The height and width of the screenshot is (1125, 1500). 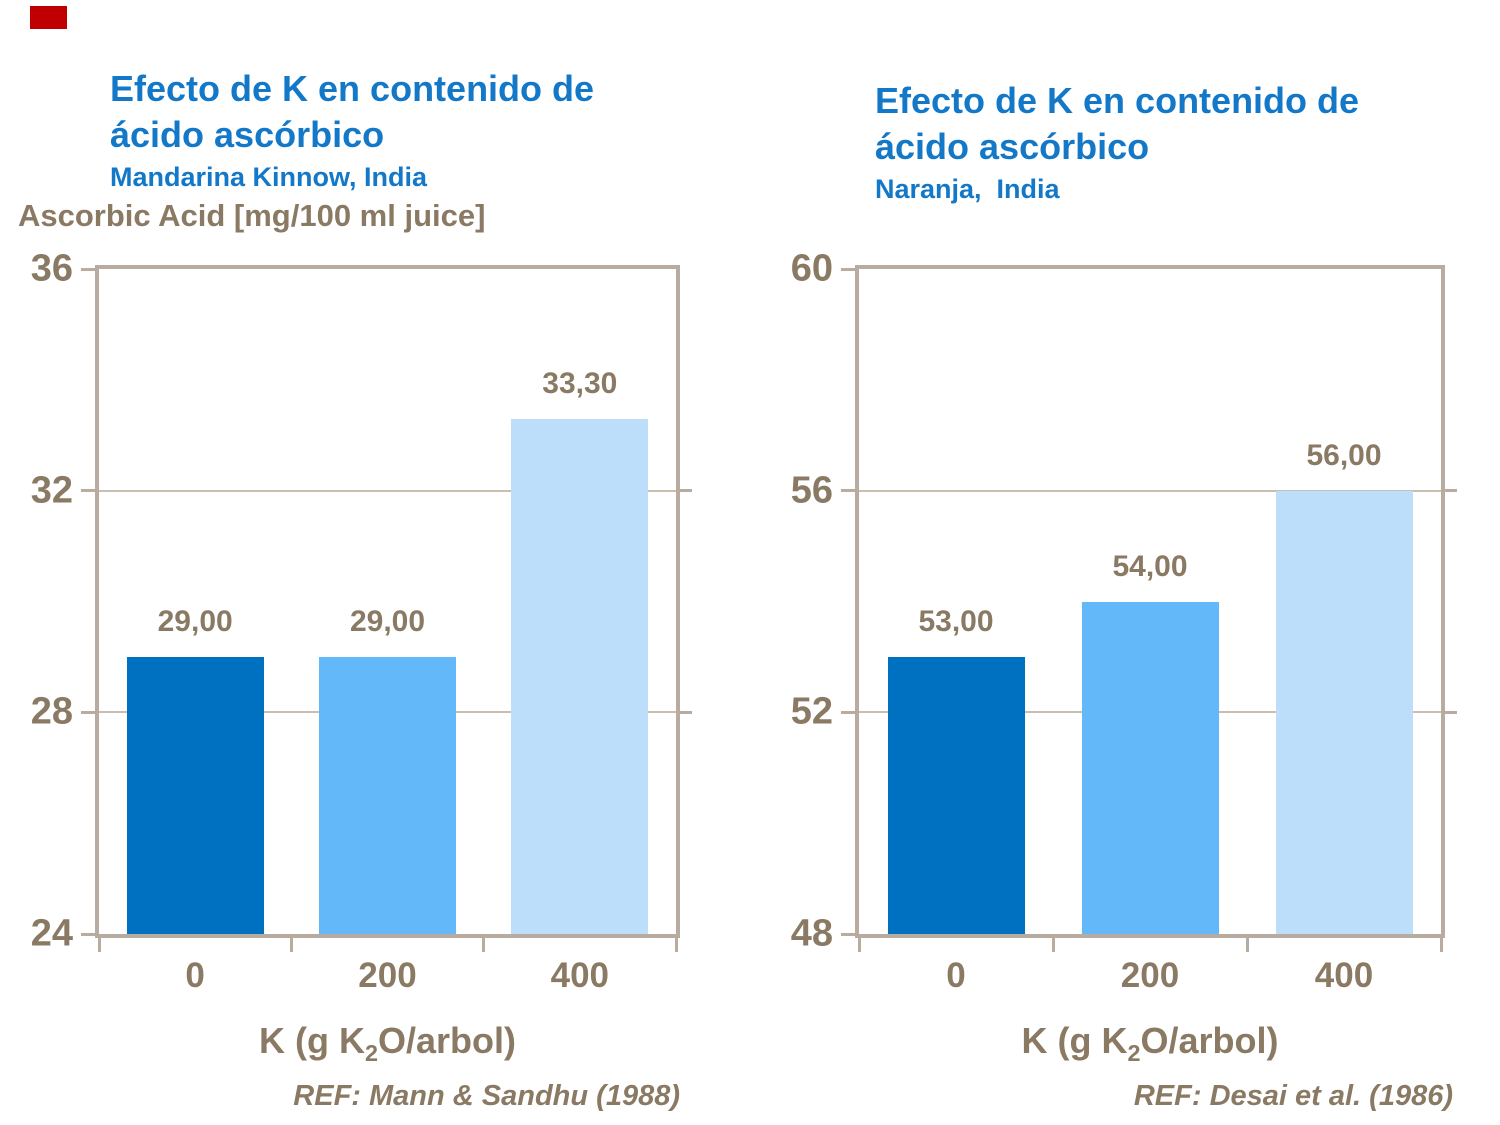 I want to click on y-tick-label: 48, so click(x=811, y=933).